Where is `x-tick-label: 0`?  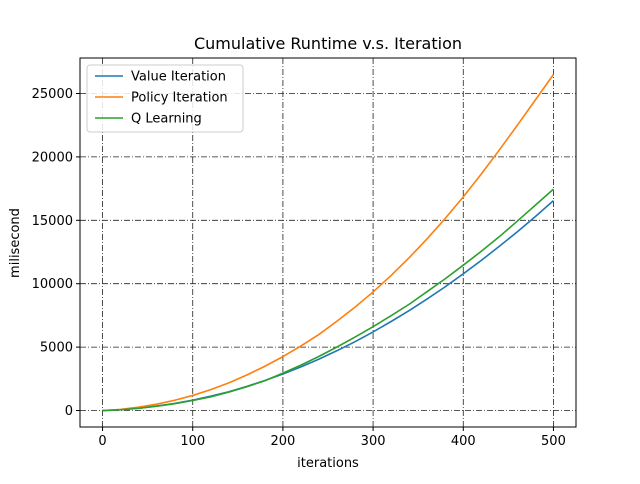
x-tick-label: 0 is located at coordinates (102, 441).